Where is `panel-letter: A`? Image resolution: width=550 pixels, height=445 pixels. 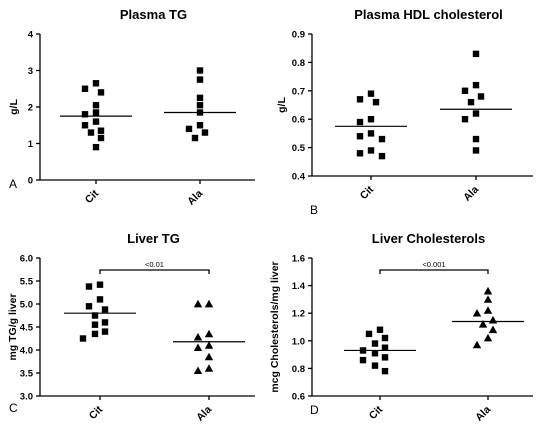 panel-letter: A is located at coordinates (13, 184).